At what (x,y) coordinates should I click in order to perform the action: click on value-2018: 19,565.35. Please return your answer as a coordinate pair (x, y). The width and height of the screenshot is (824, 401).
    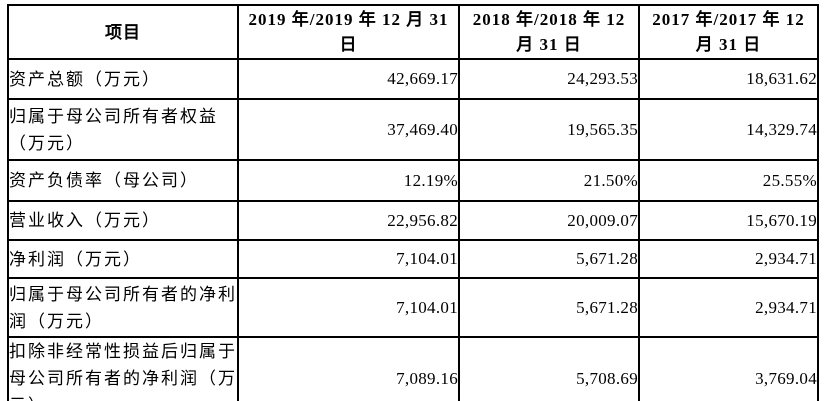
    Looking at the image, I should click on (549, 129).